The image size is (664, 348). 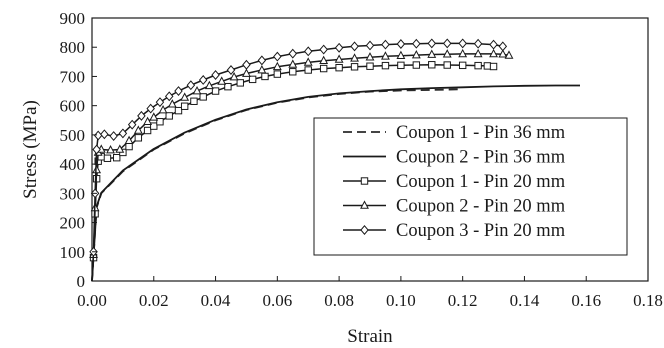 What do you see at coordinates (73, 76) in the screenshot?
I see `y-tick-label: 700` at bounding box center [73, 76].